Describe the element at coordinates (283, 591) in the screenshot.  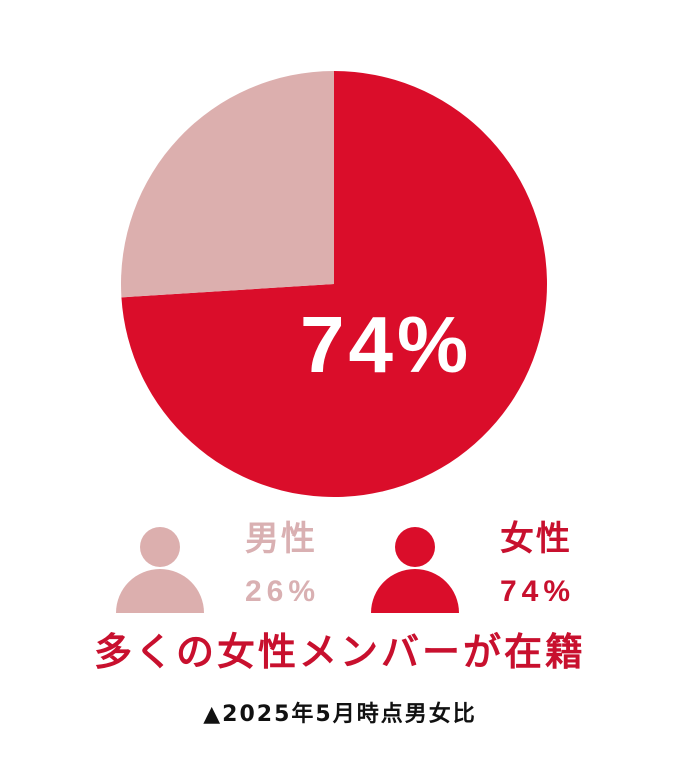
I see `male-percentage: 26%` at that location.